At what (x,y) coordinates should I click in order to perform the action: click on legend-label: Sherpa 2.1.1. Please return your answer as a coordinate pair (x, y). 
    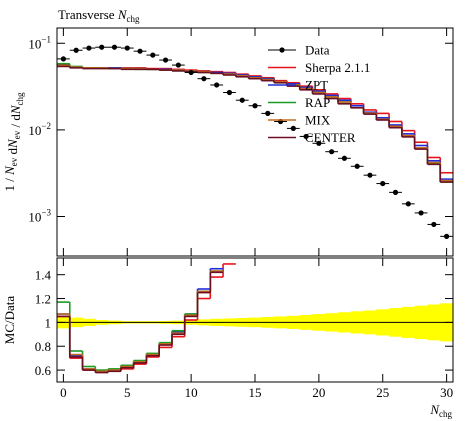
    Looking at the image, I should click on (337, 67).